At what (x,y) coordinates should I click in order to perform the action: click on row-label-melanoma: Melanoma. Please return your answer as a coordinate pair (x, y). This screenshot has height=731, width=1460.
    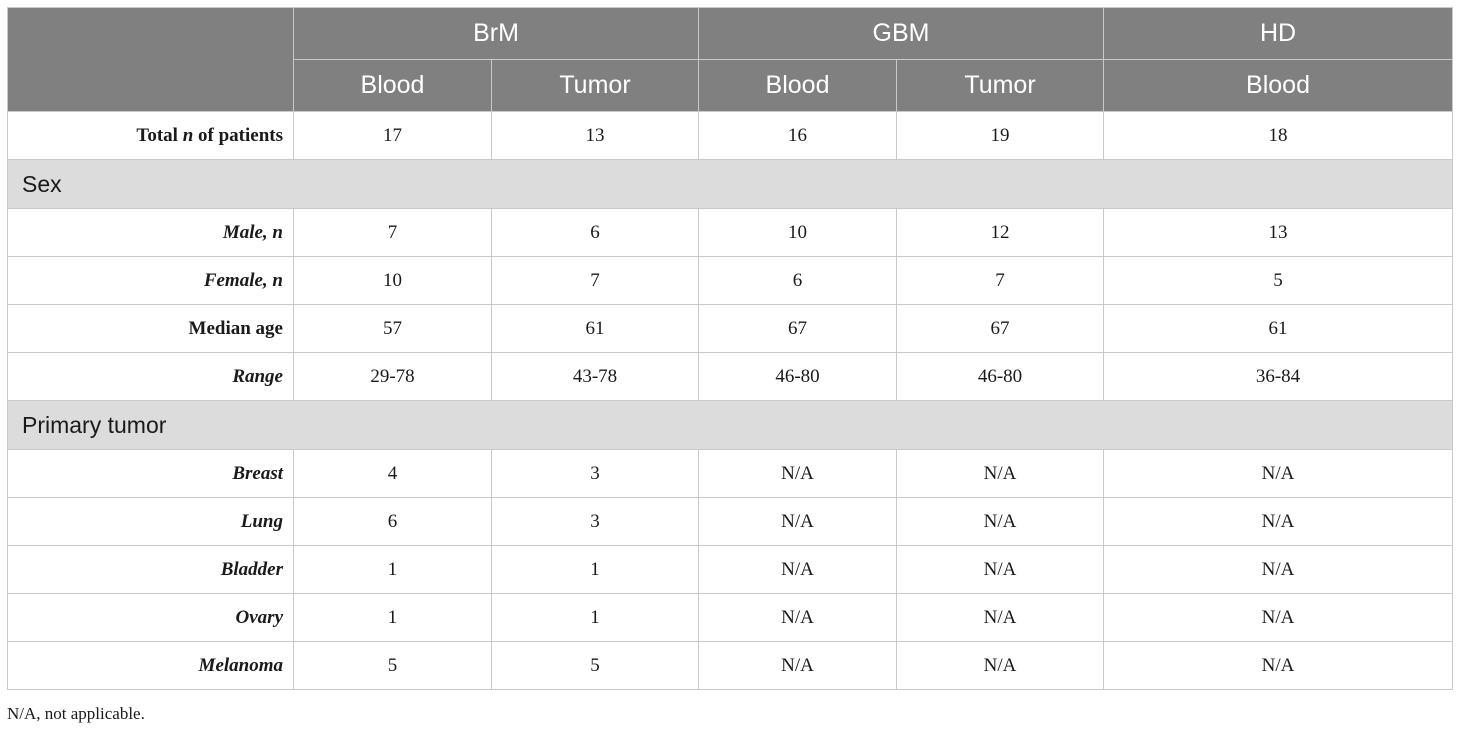
    Looking at the image, I should click on (150, 665).